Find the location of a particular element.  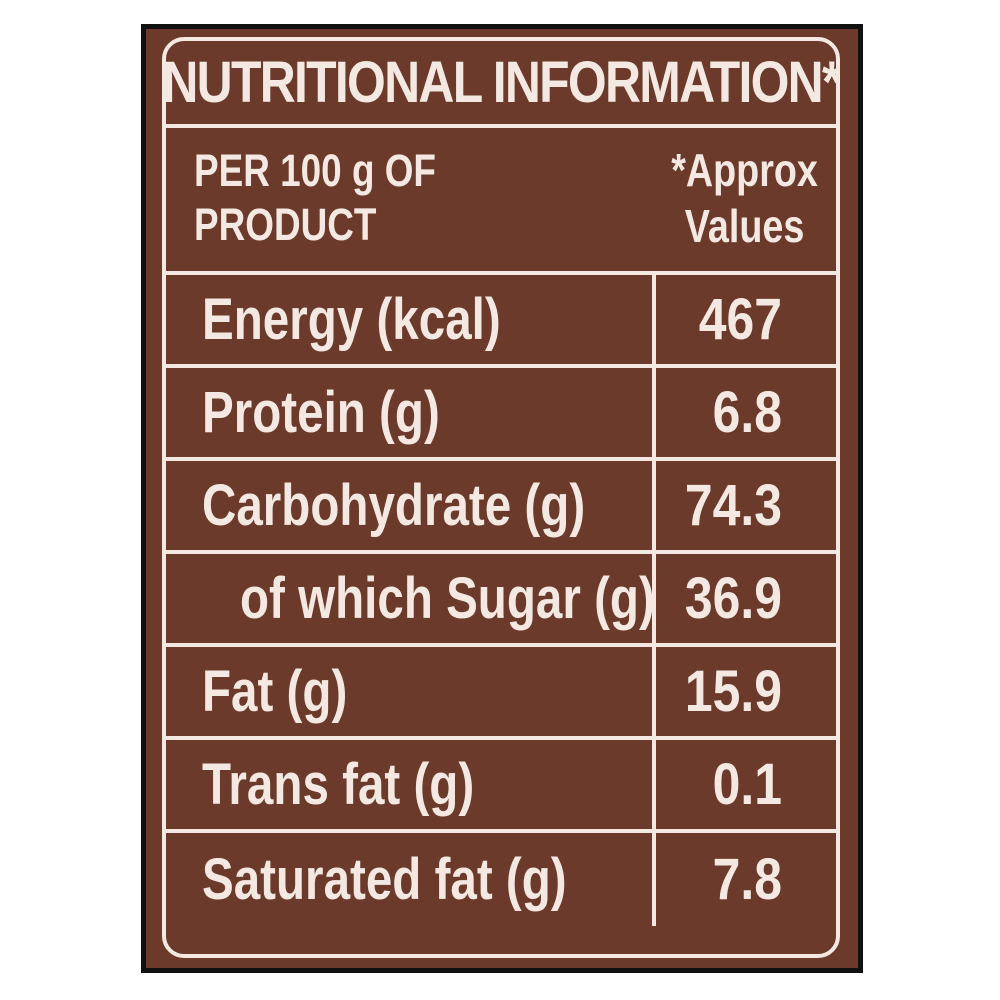

table-subheader: PER 100 g OF PRODUCT *Approx Values is located at coordinates (501, 199).